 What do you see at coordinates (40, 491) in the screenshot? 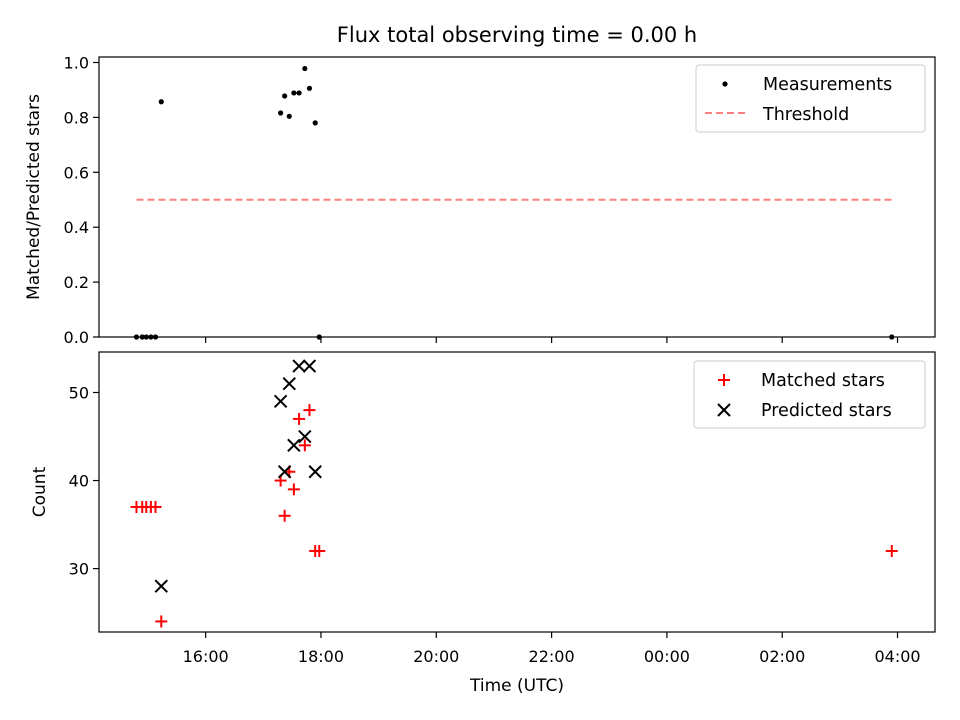
I see `bottom-ylabel: Count` at bounding box center [40, 491].